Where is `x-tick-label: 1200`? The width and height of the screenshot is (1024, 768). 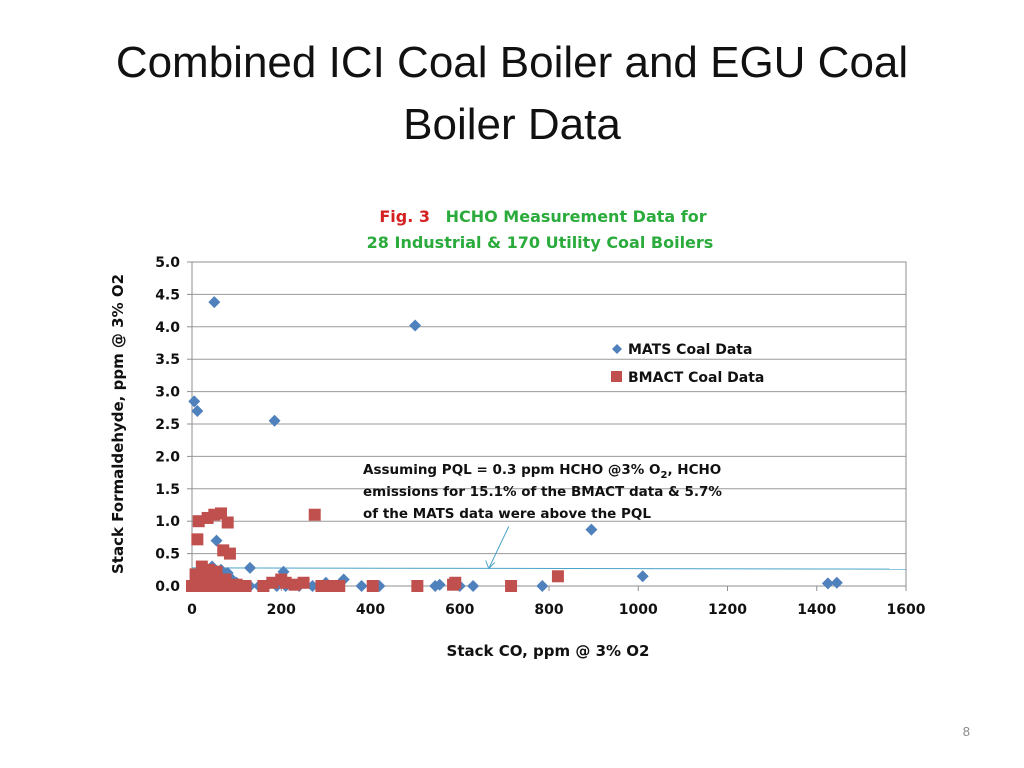
x-tick-label: 1200 is located at coordinates (727, 610).